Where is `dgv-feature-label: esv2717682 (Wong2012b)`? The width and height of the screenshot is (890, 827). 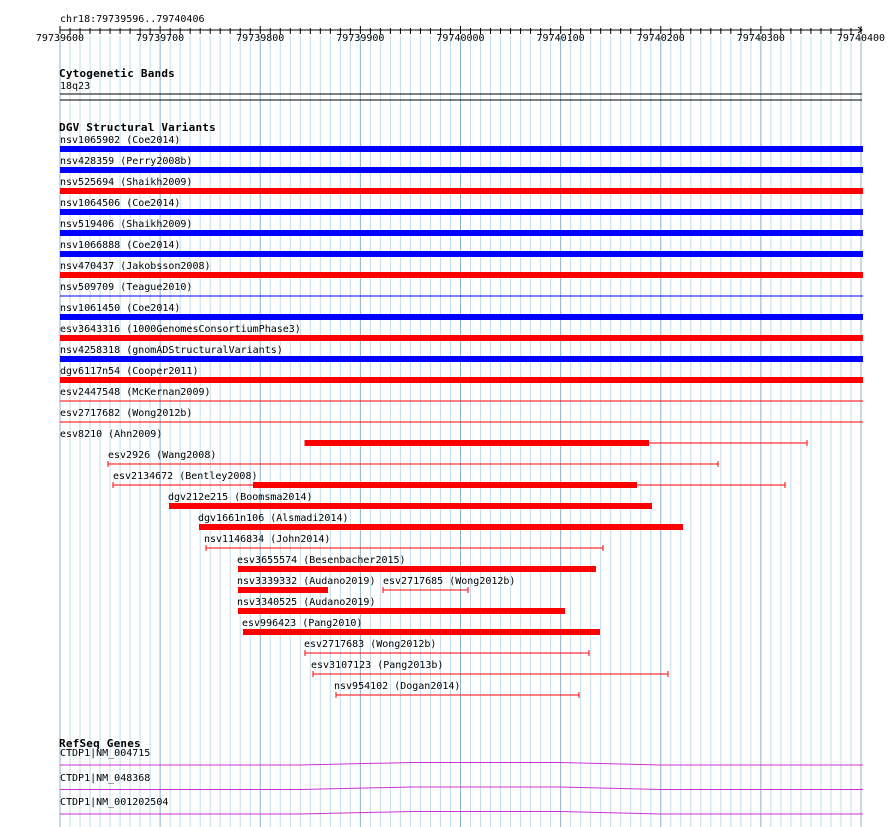 dgv-feature-label: esv2717682 (Wong2012b) is located at coordinates (126, 413).